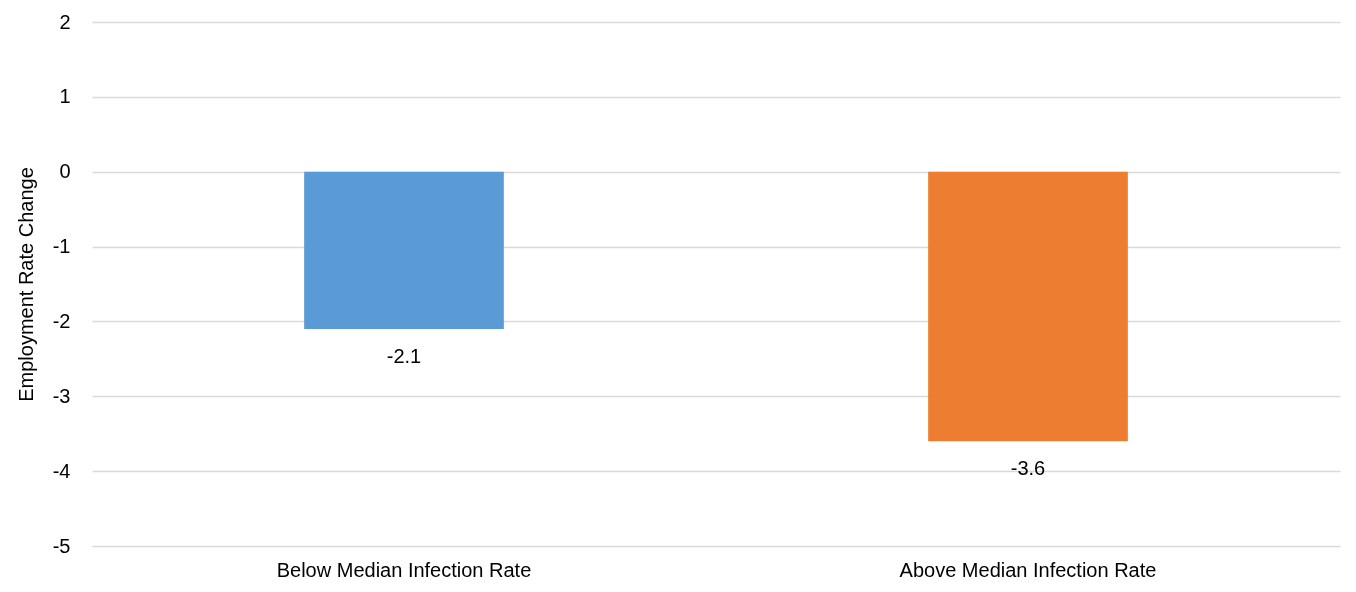 This screenshot has height=592, width=1356. I want to click on y-tick-label: -4, so click(61, 470).